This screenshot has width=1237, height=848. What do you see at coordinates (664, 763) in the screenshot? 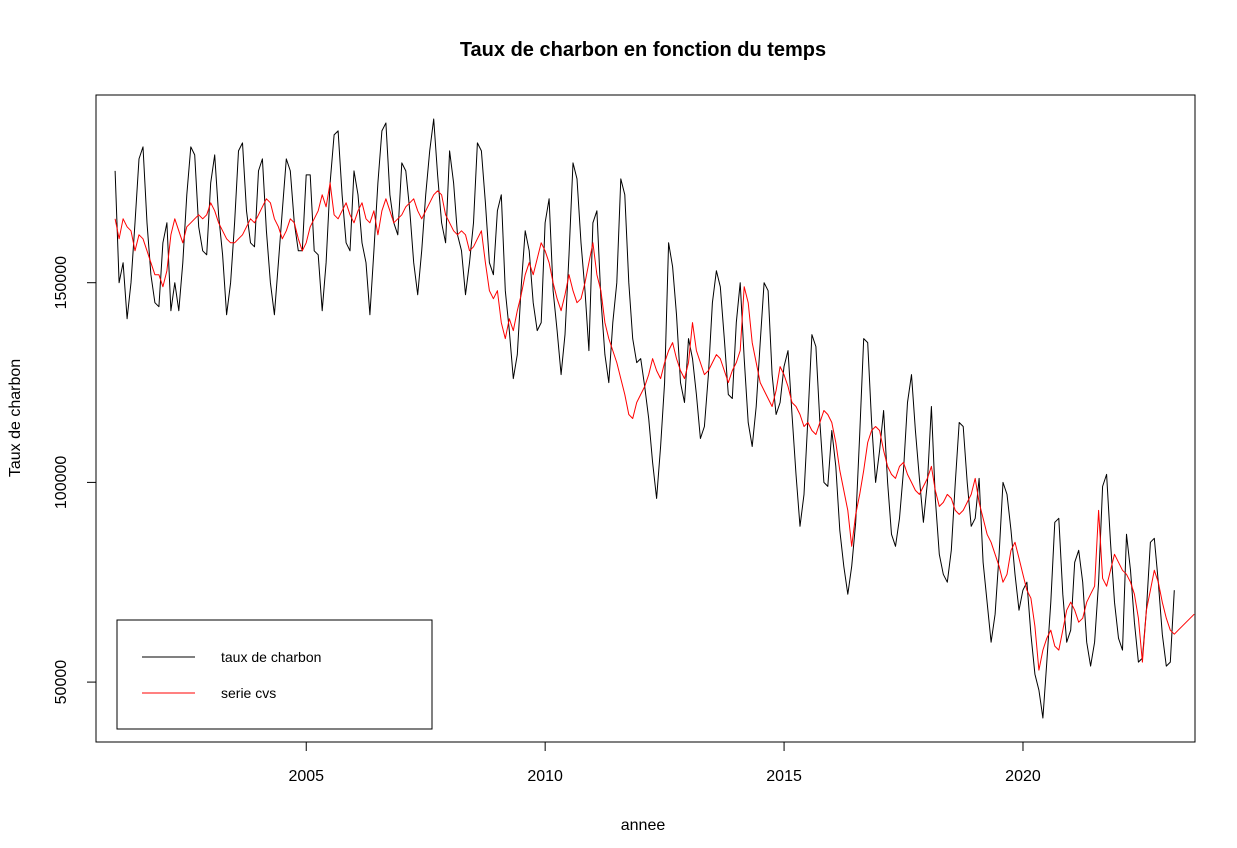
I see `x-axis: 2005 2010 2015 2020` at bounding box center [664, 763].